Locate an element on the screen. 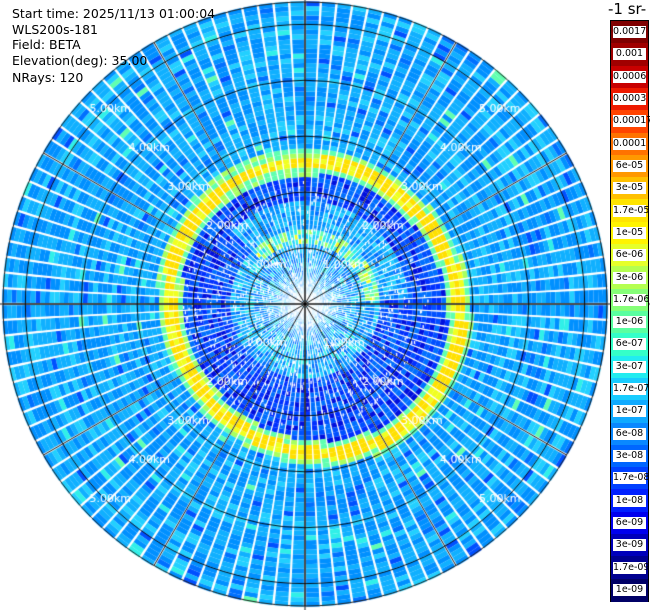  field-text: Field: BETA is located at coordinates (46, 44).